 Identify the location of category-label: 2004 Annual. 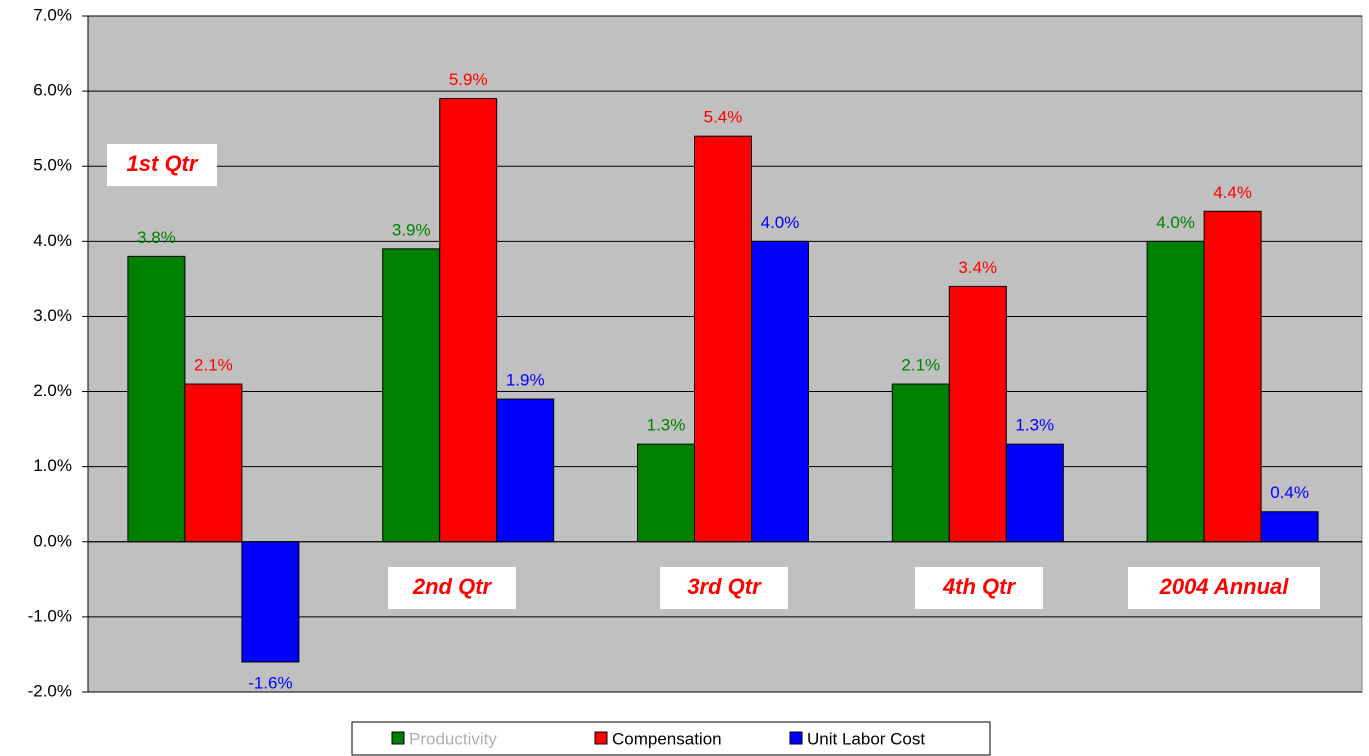
(1224, 586).